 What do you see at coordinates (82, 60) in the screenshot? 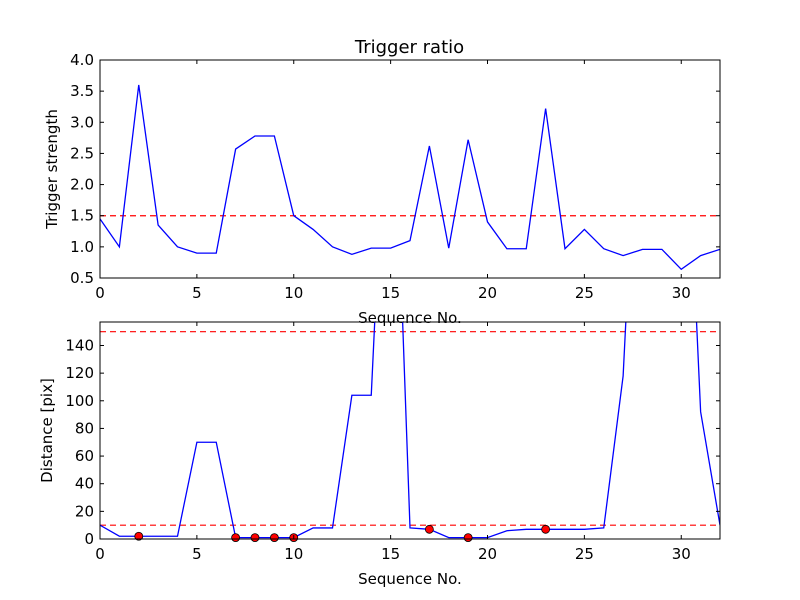
I see `y-tick-label: 4.0` at bounding box center [82, 60].